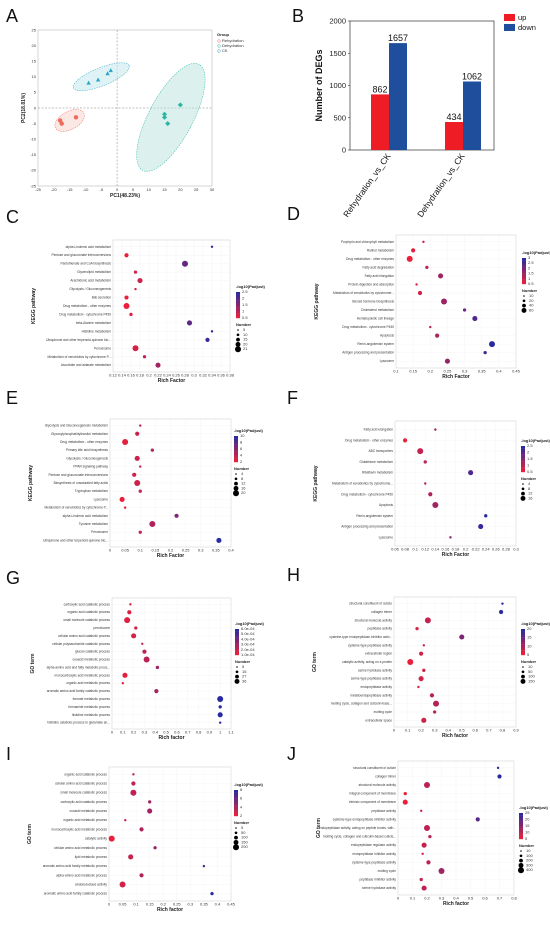 The width and height of the screenshot is (550, 931). Describe the element at coordinates (86, 516) in the screenshot. I see `dotplot-e-category: alpha-Linolenic acid metabolism` at that location.